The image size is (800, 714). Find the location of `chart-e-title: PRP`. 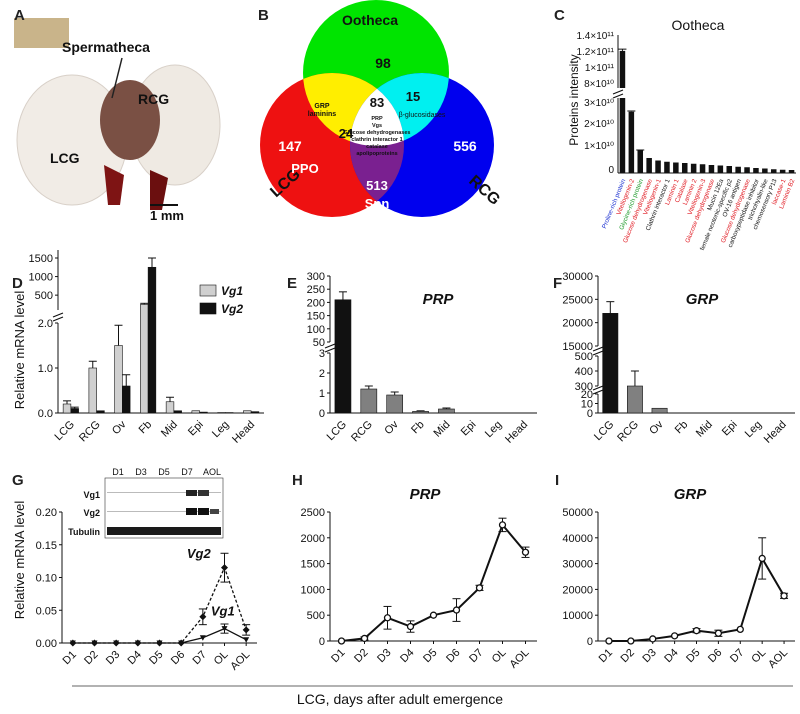

chart-e-title: PRP is located at coordinates (439, 299).